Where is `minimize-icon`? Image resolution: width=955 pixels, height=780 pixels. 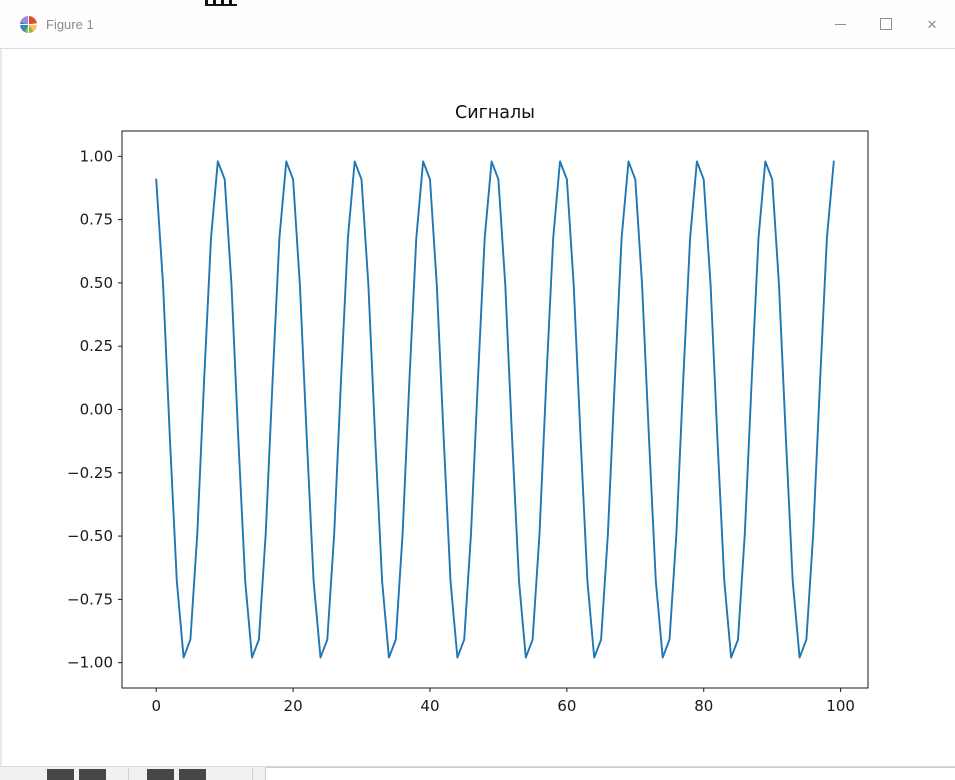
minimize-icon is located at coordinates (840, 24).